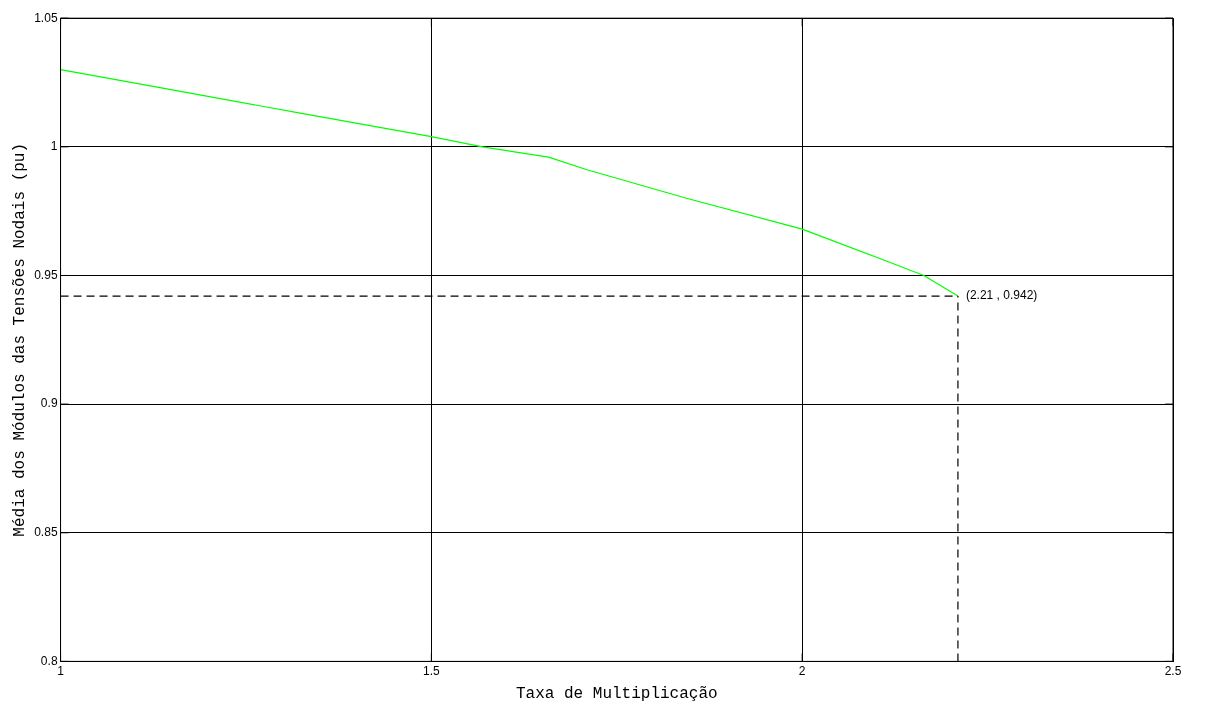 Image resolution: width=1211 pixels, height=713 pixels. What do you see at coordinates (54, 146) in the screenshot?
I see `y-tick-label: 1` at bounding box center [54, 146].